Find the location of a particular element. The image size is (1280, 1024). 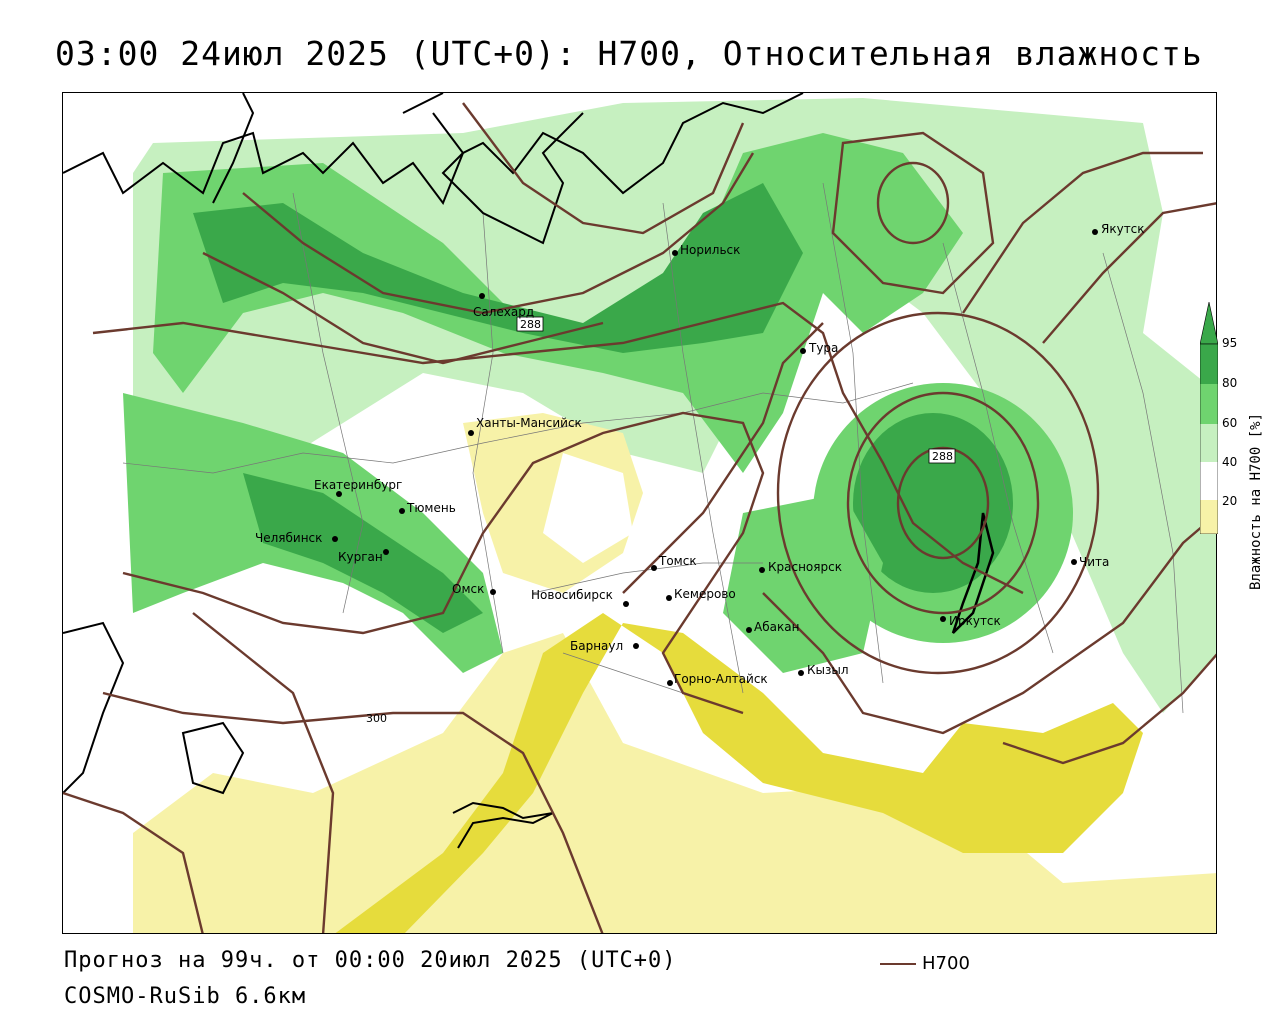

svg-text: Ханты-Мансийск is located at coordinates (529, 423).